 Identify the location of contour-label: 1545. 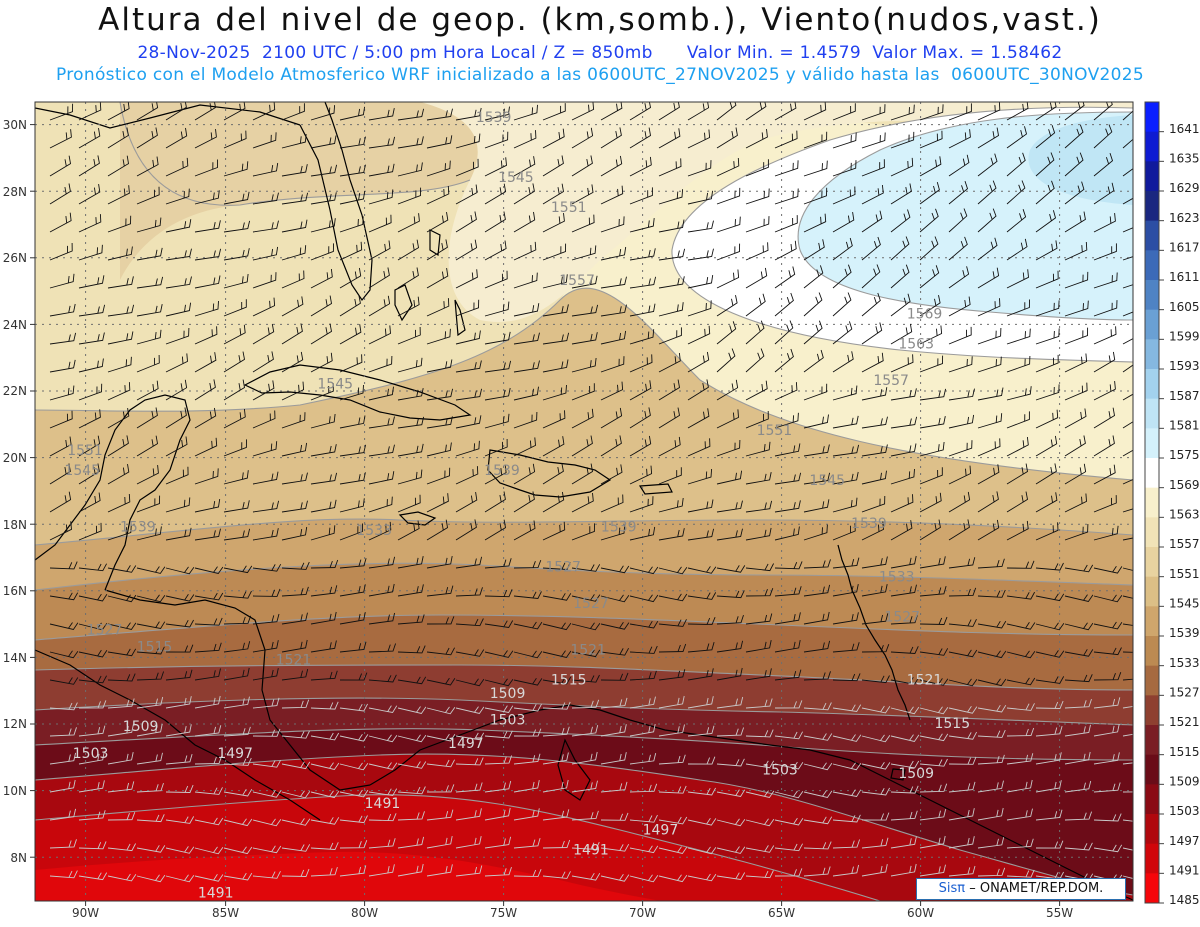
(827, 481).